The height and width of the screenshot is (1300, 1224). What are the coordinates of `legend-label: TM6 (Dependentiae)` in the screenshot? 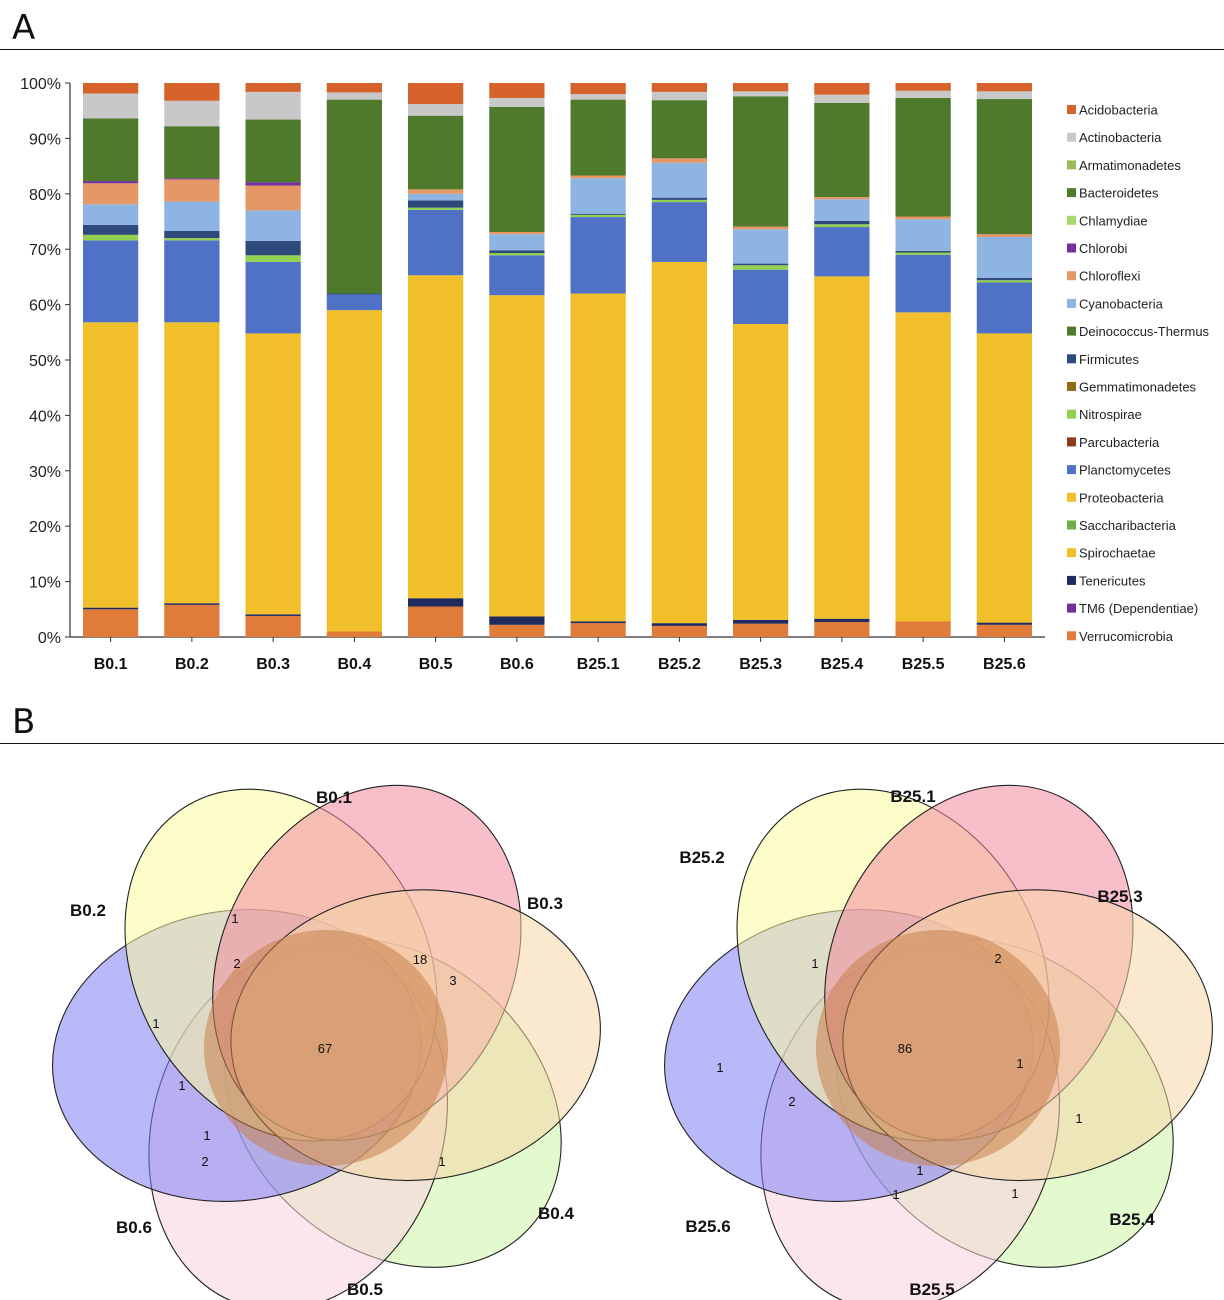 It's located at (1138, 608).